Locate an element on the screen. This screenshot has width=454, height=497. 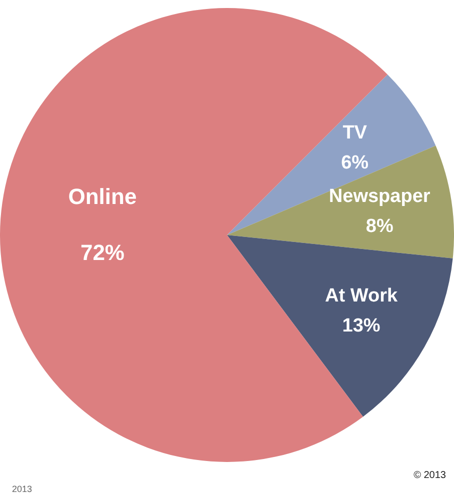
slice-label: Newspaper is located at coordinates (379, 197).